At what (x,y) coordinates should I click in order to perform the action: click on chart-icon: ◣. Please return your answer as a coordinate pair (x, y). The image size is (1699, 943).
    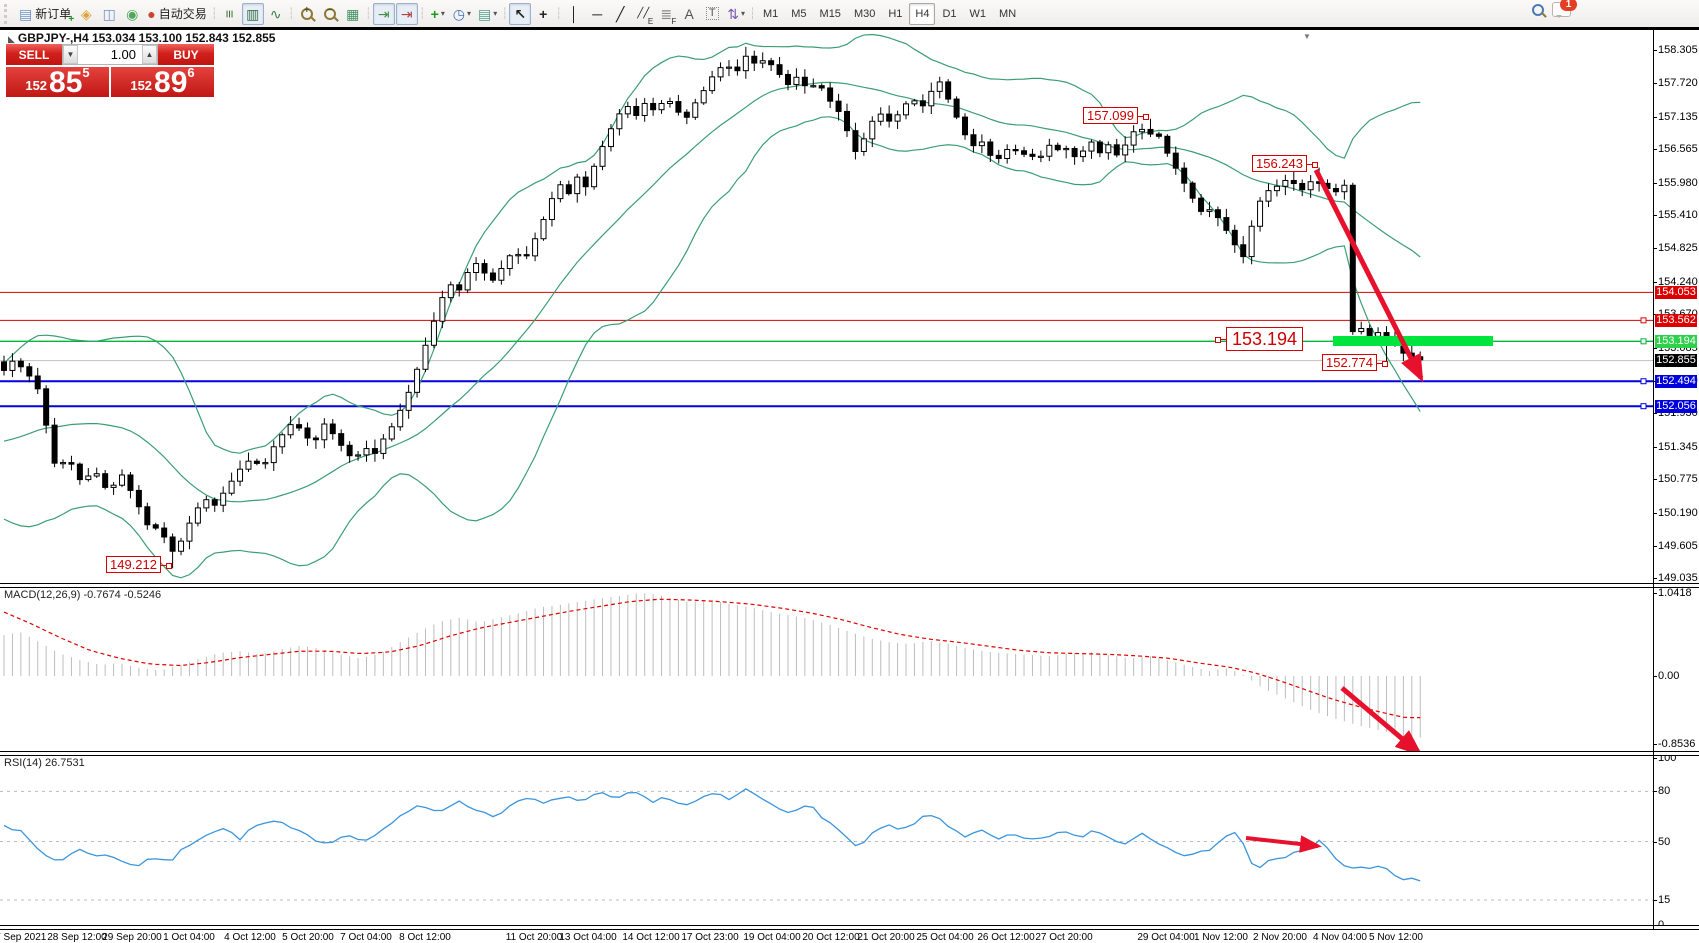
    Looking at the image, I should click on (11, 39).